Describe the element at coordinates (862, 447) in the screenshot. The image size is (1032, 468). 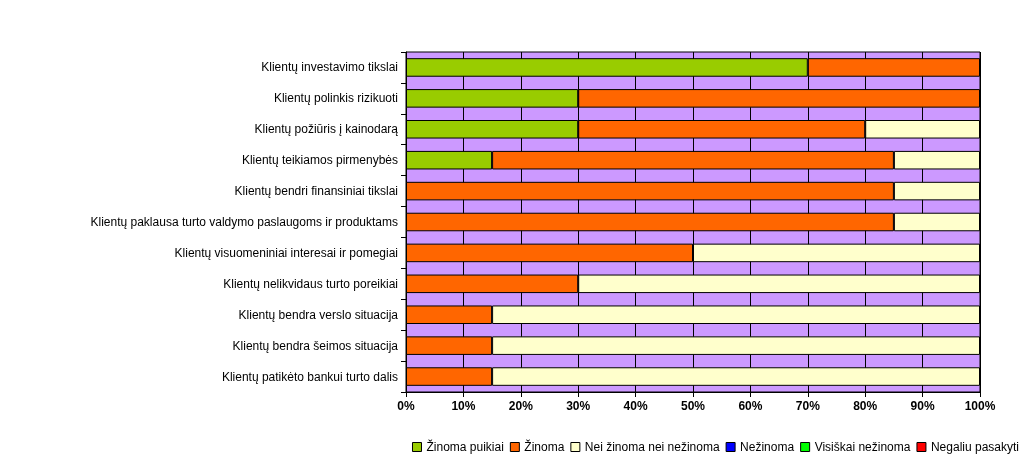
I see `legend-label: Visiškai nežinoma` at that location.